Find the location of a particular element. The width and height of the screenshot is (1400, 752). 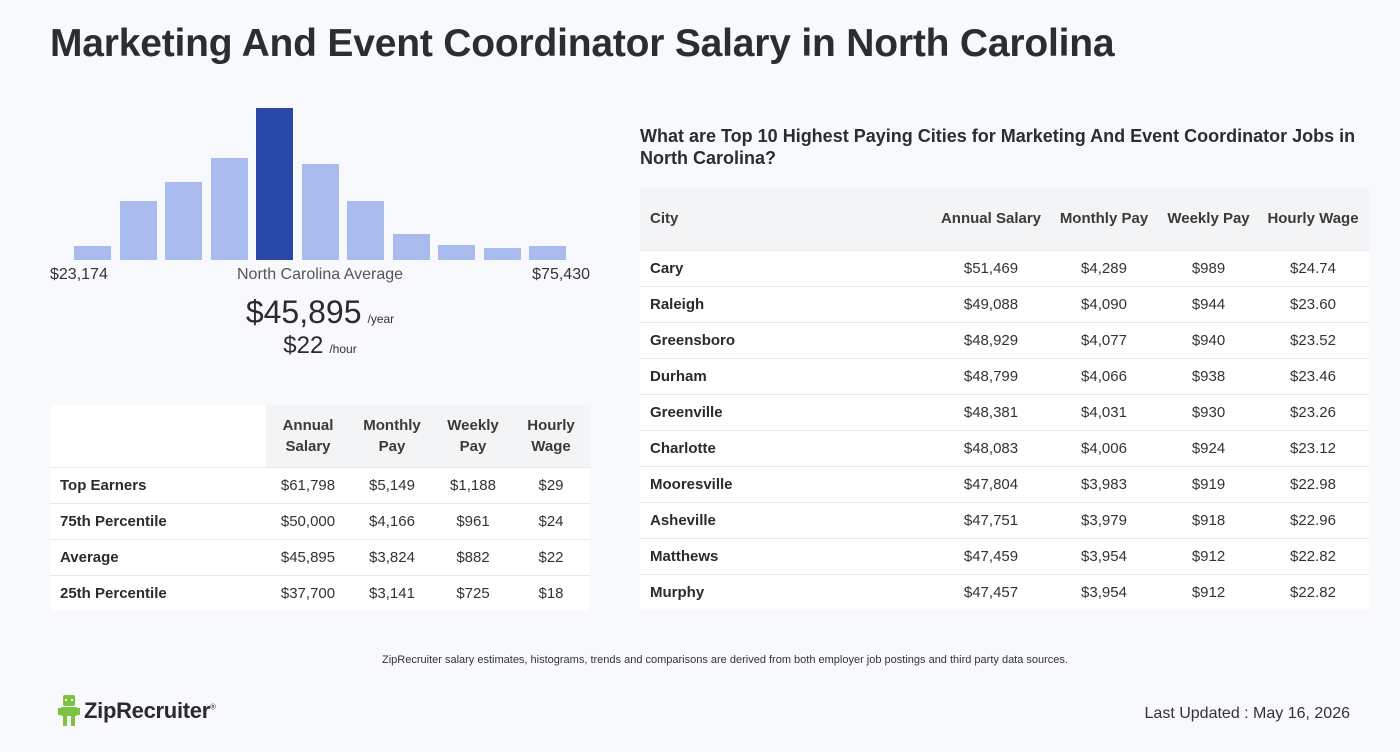

city-row: Cary $51,469 $4,289 $989 $24.74 is located at coordinates (1004, 267).